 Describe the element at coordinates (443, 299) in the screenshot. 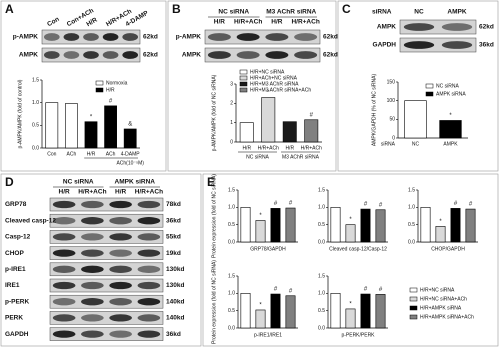

I see `legend-label: H/R+NC siRNA+ACh` at that location.